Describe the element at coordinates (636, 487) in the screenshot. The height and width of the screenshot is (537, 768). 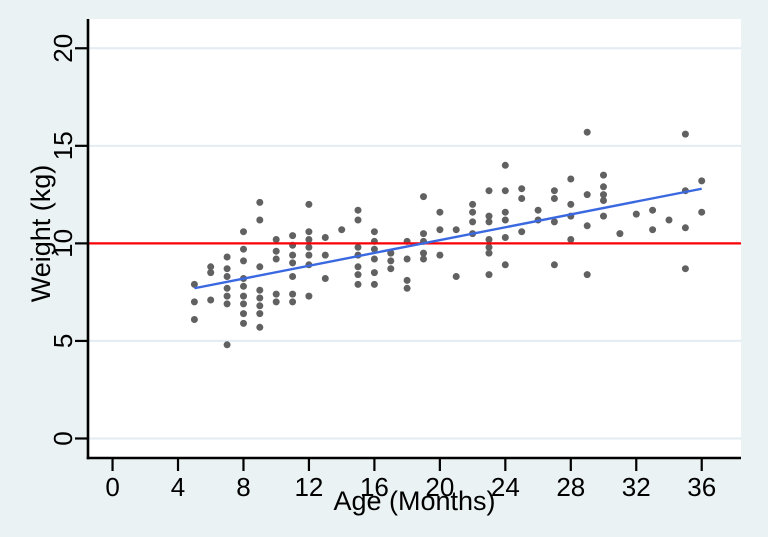
I see `x-tick-label: 32` at that location.